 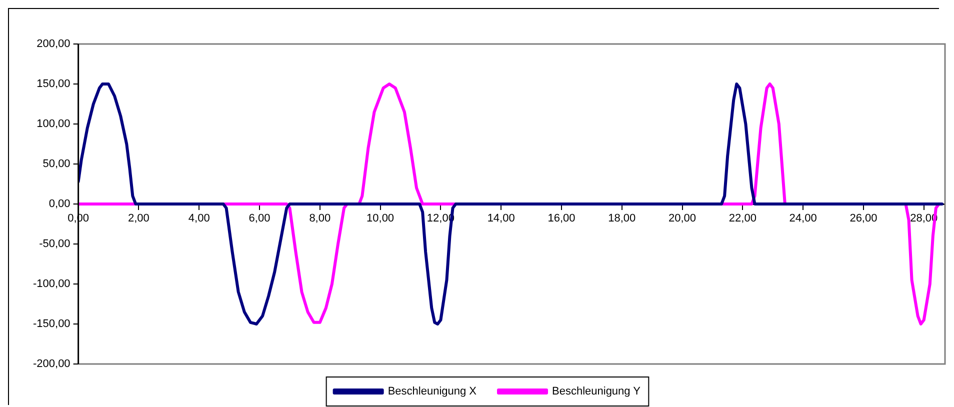 I want to click on legend-label: Beschleunigung X, so click(x=433, y=392).